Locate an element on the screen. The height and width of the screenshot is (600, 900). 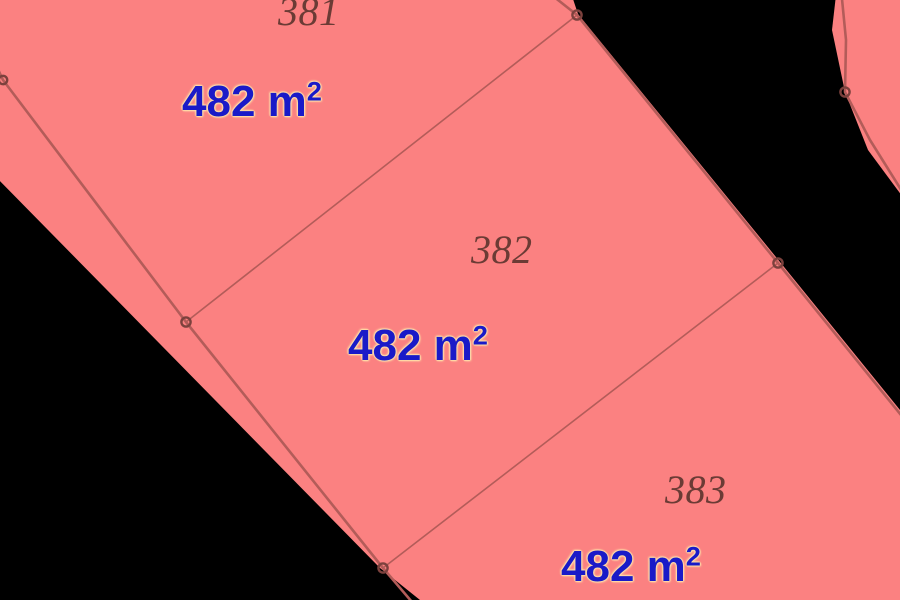
corner-parcel-fill is located at coordinates (866, 100).